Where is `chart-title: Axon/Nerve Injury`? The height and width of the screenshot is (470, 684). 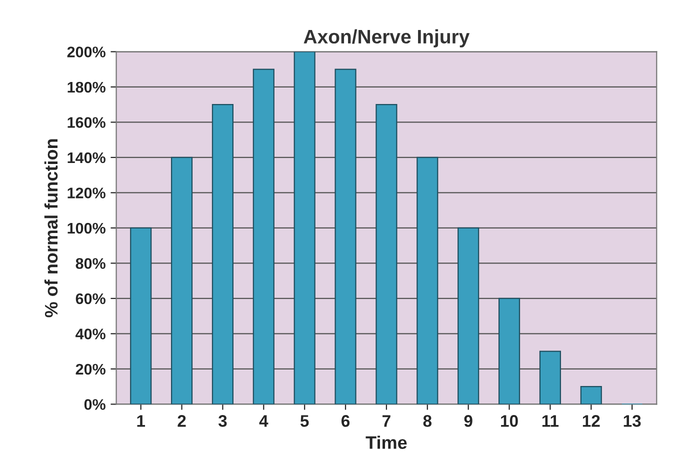 chart-title: Axon/Nerve Injury is located at coordinates (387, 38).